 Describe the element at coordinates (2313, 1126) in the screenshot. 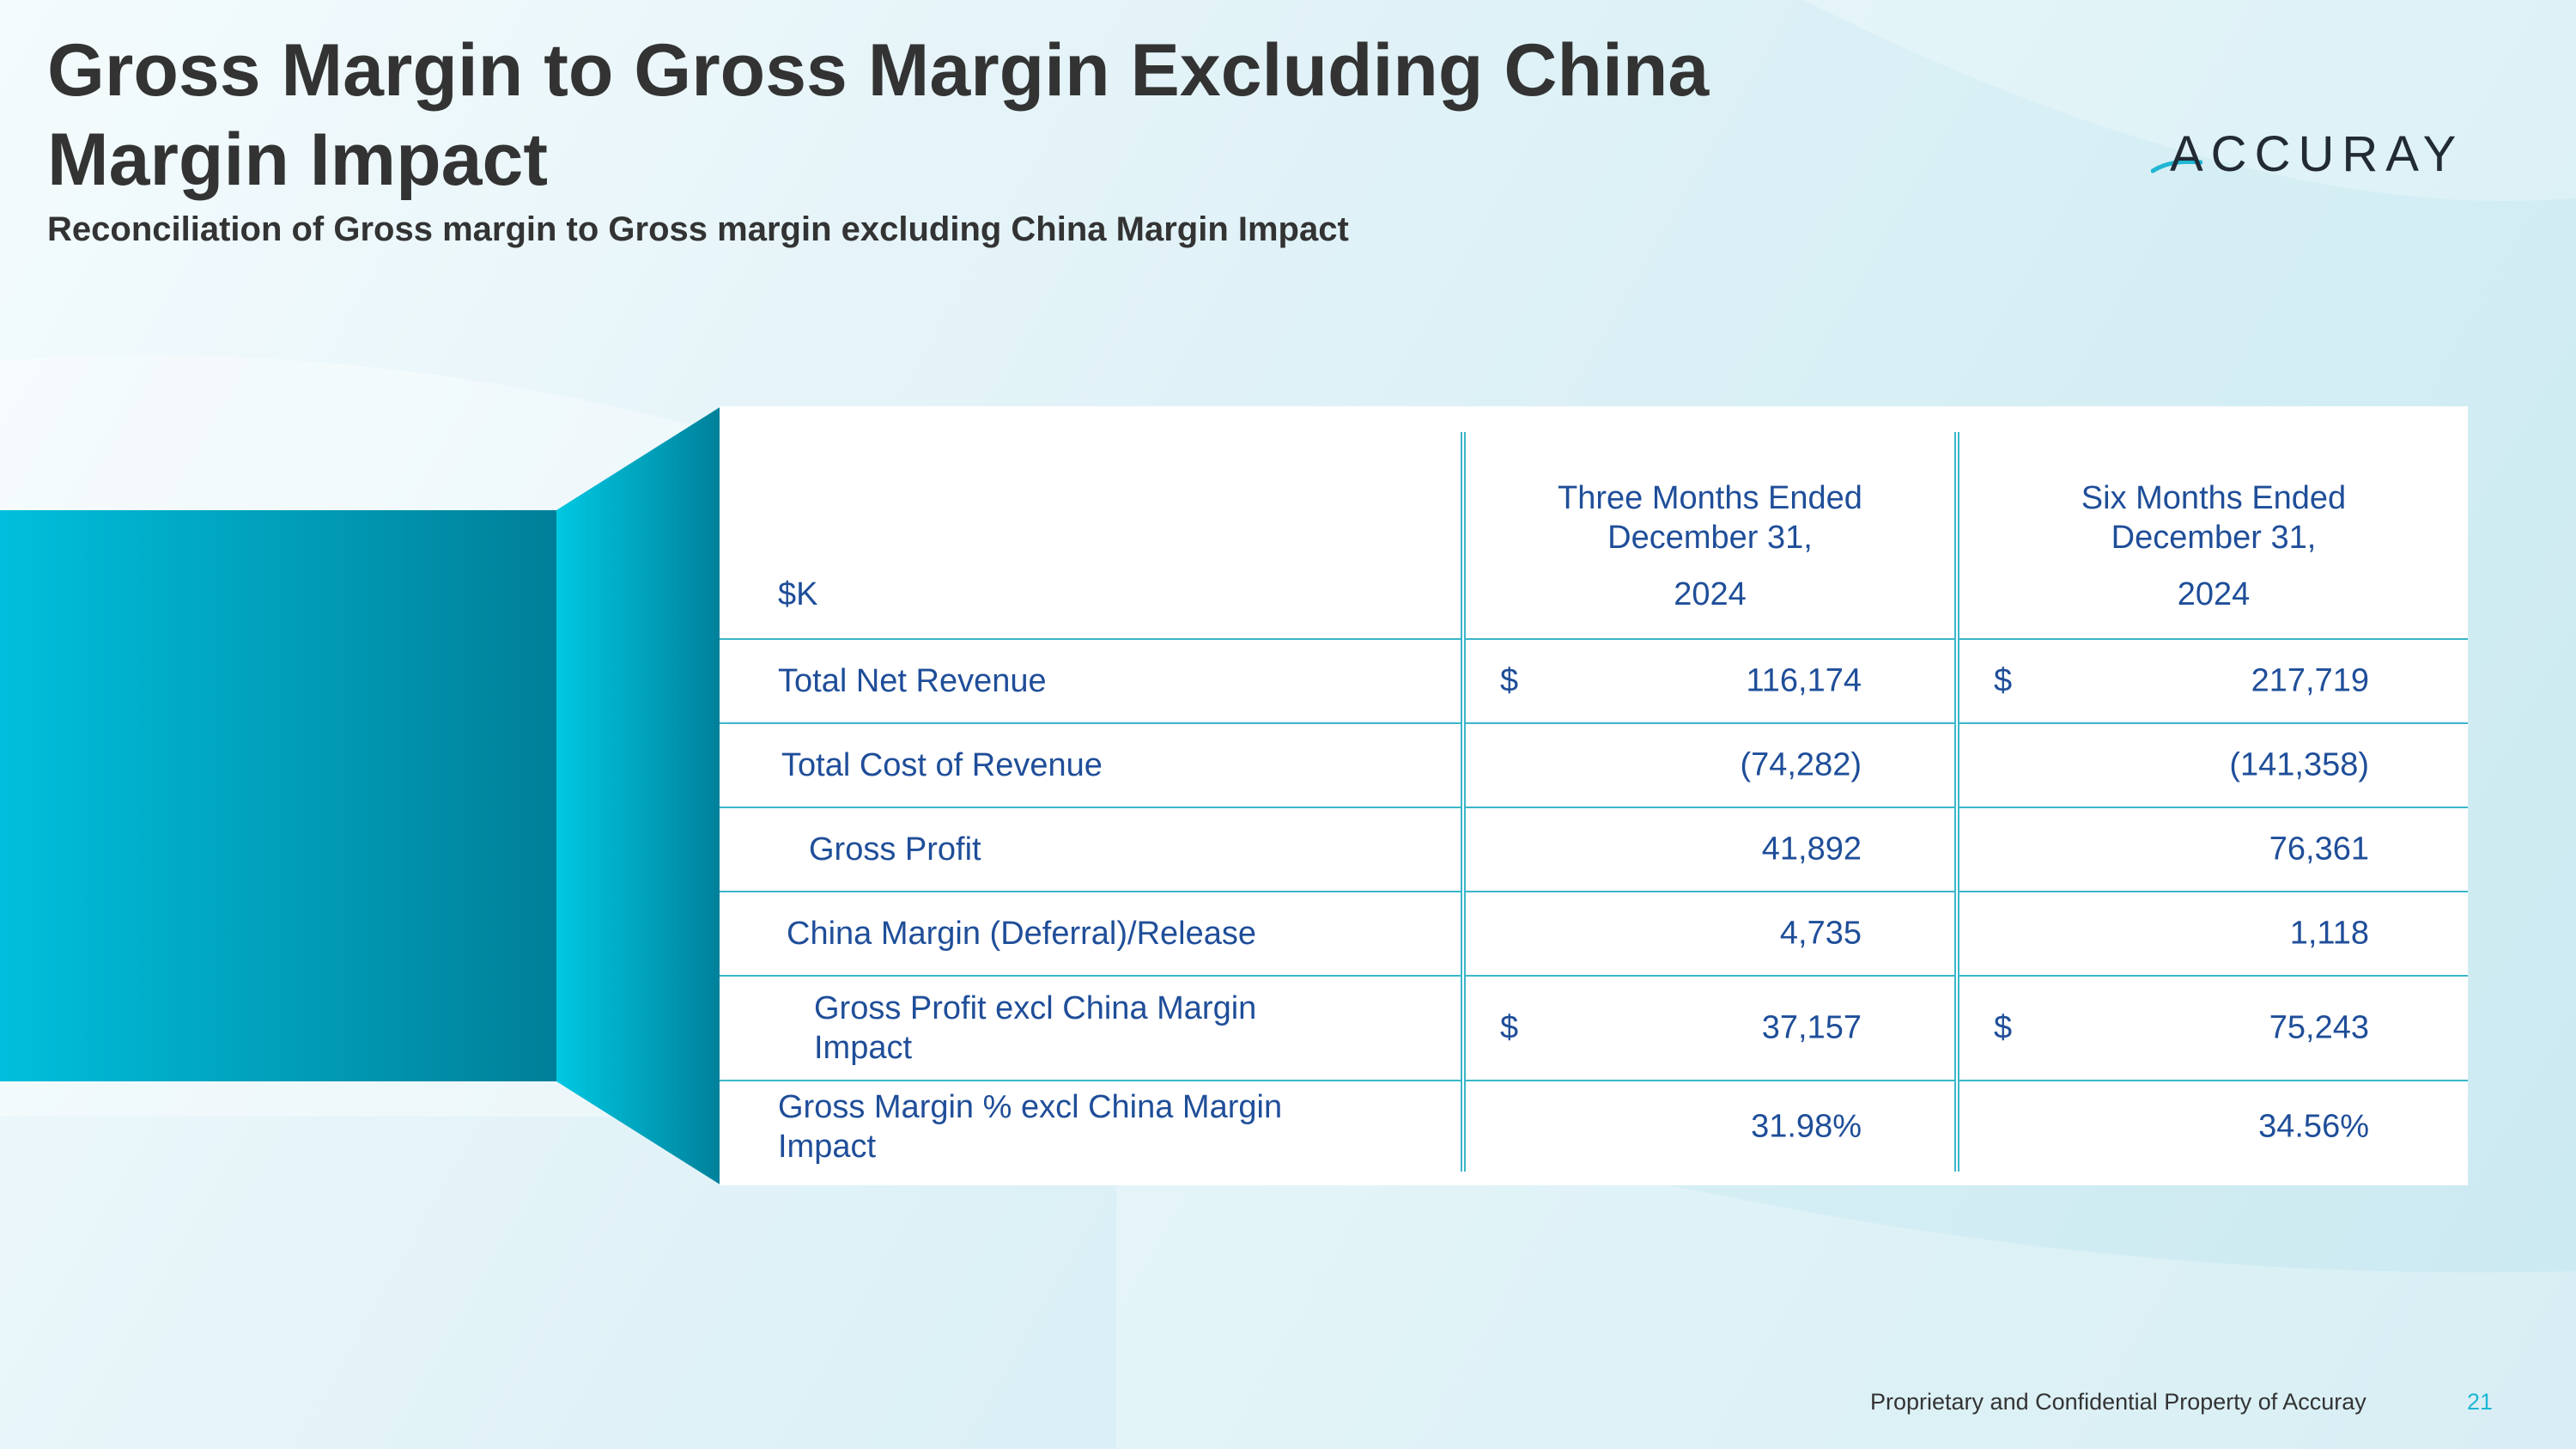

I see `value: 34.56%` at that location.